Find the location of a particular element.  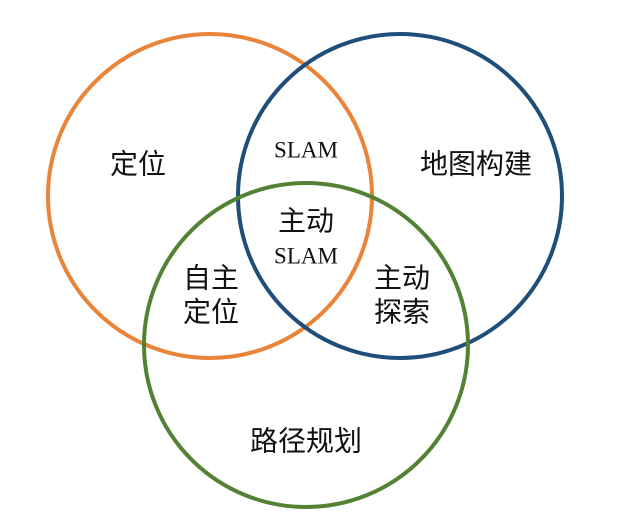

active-exploration-line2: 探索 is located at coordinates (402, 312).